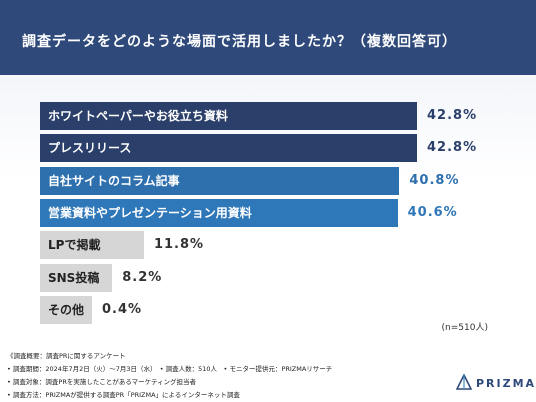  What do you see at coordinates (74, 245) in the screenshot?
I see `bar-label: LPで掲載` at bounding box center [74, 245].